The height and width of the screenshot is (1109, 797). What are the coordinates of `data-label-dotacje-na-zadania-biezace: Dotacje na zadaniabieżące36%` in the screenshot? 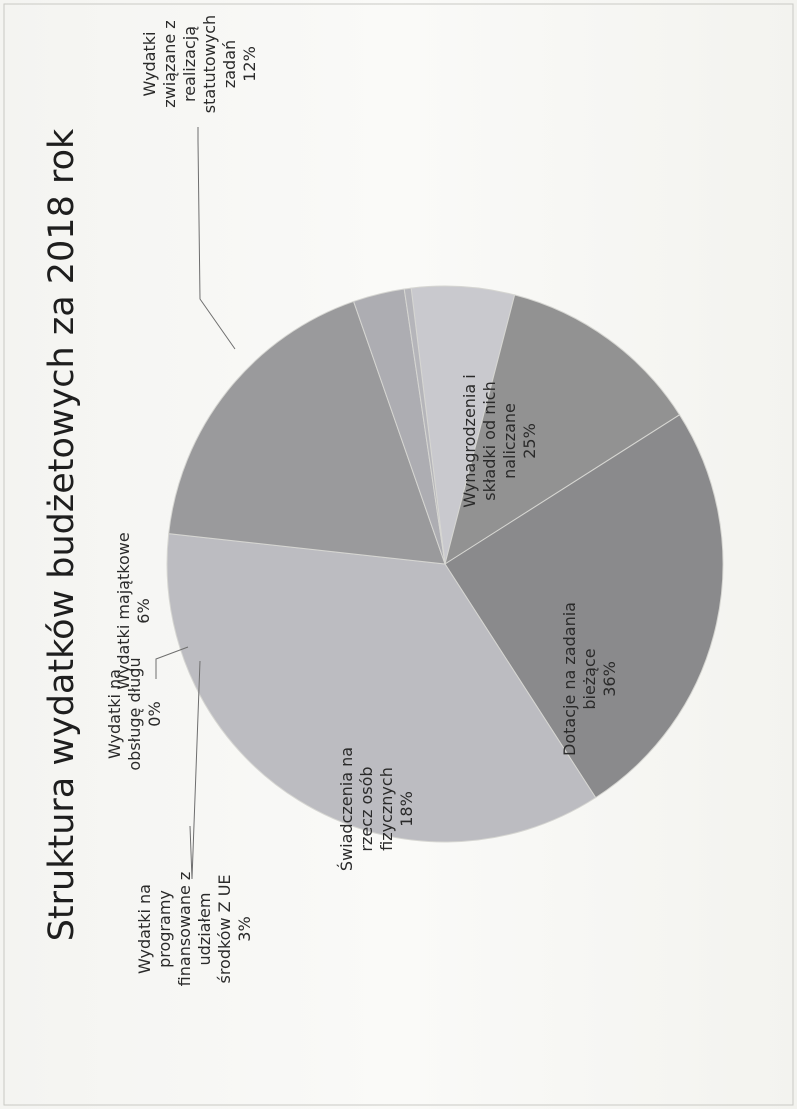 It's located at (589, 679).